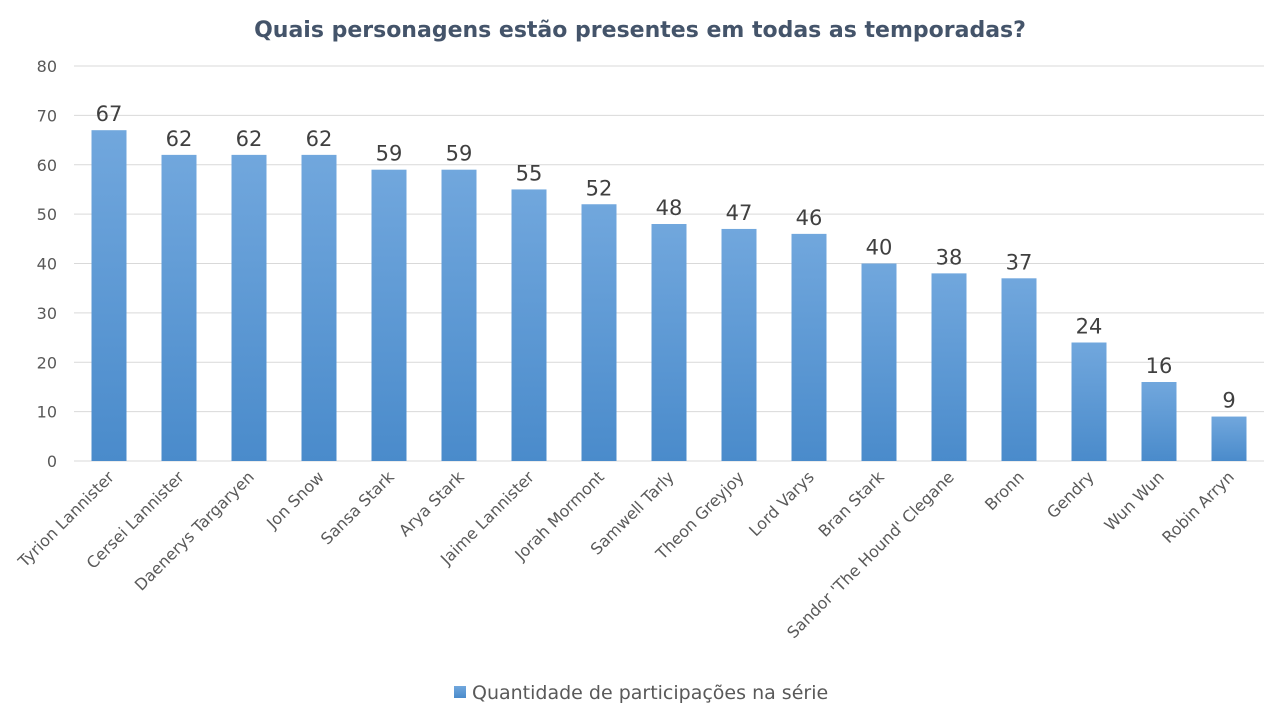 This screenshot has width=1280, height=720. What do you see at coordinates (194, 530) in the screenshot?
I see `x-tick-label: Daenerys Targaryen` at bounding box center [194, 530].